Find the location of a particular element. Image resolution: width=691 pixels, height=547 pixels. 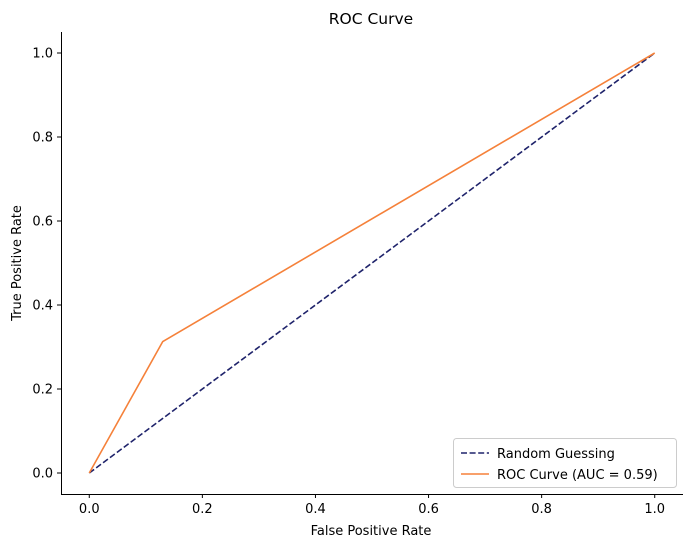

x-tick-label: 0.2 is located at coordinates (202, 509).